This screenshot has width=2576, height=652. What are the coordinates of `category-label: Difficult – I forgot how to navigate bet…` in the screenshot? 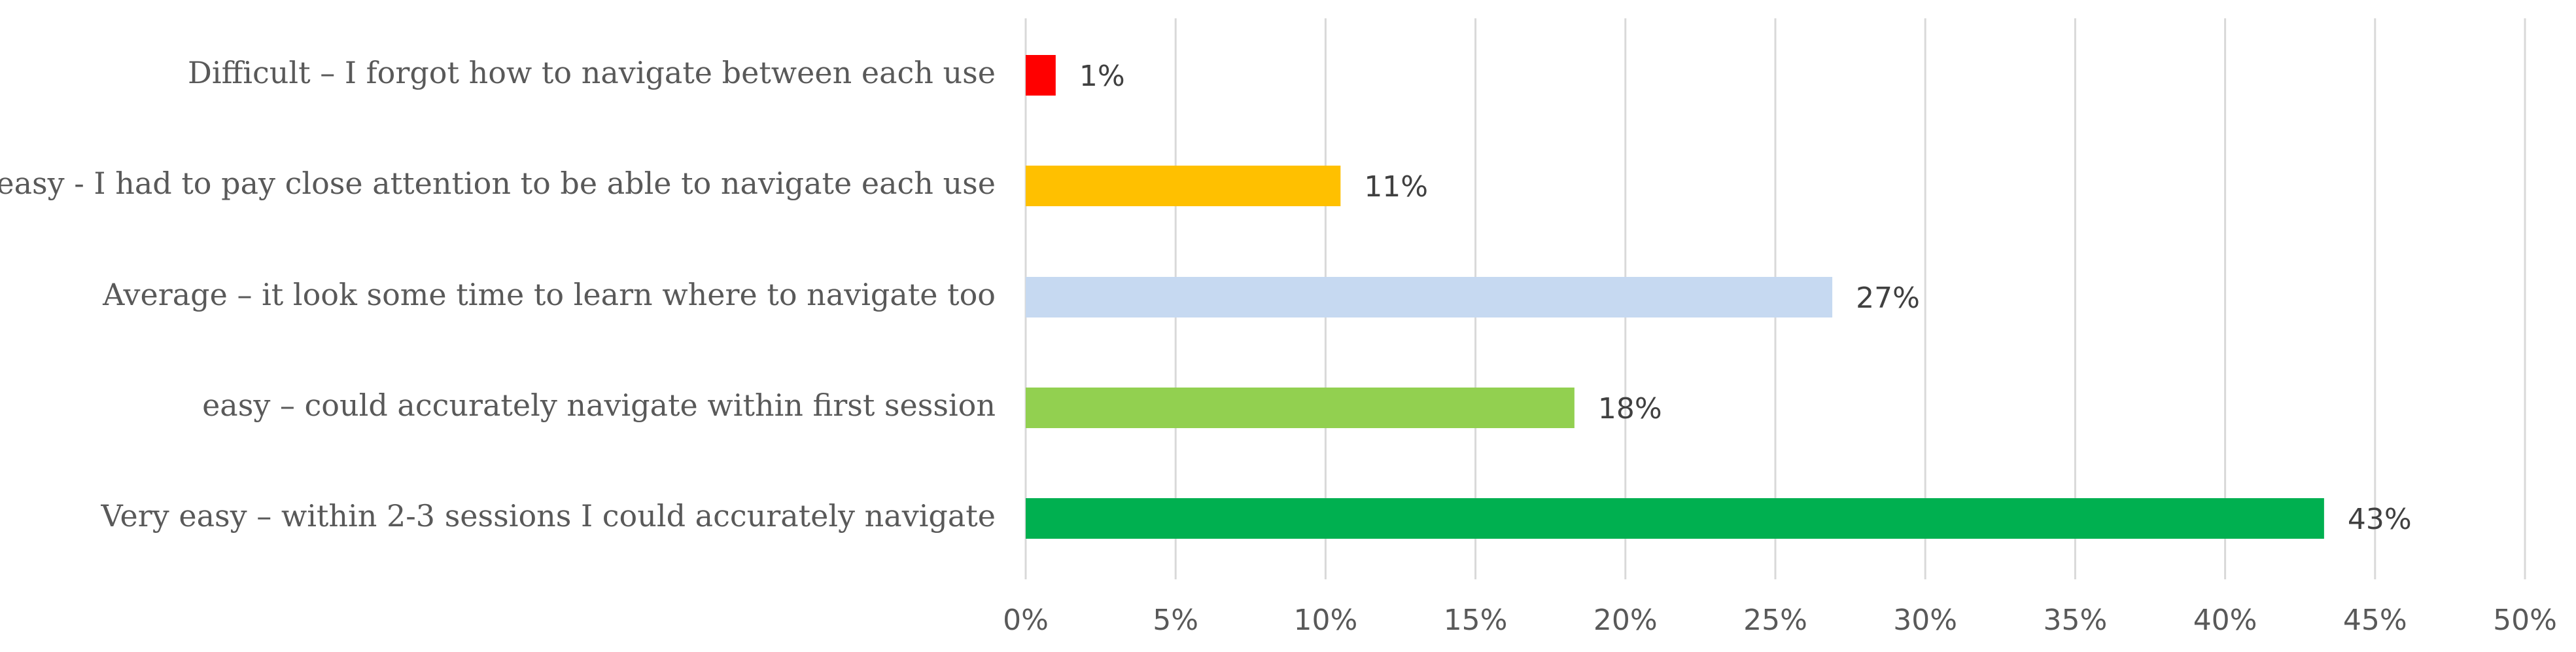 It's located at (592, 72).